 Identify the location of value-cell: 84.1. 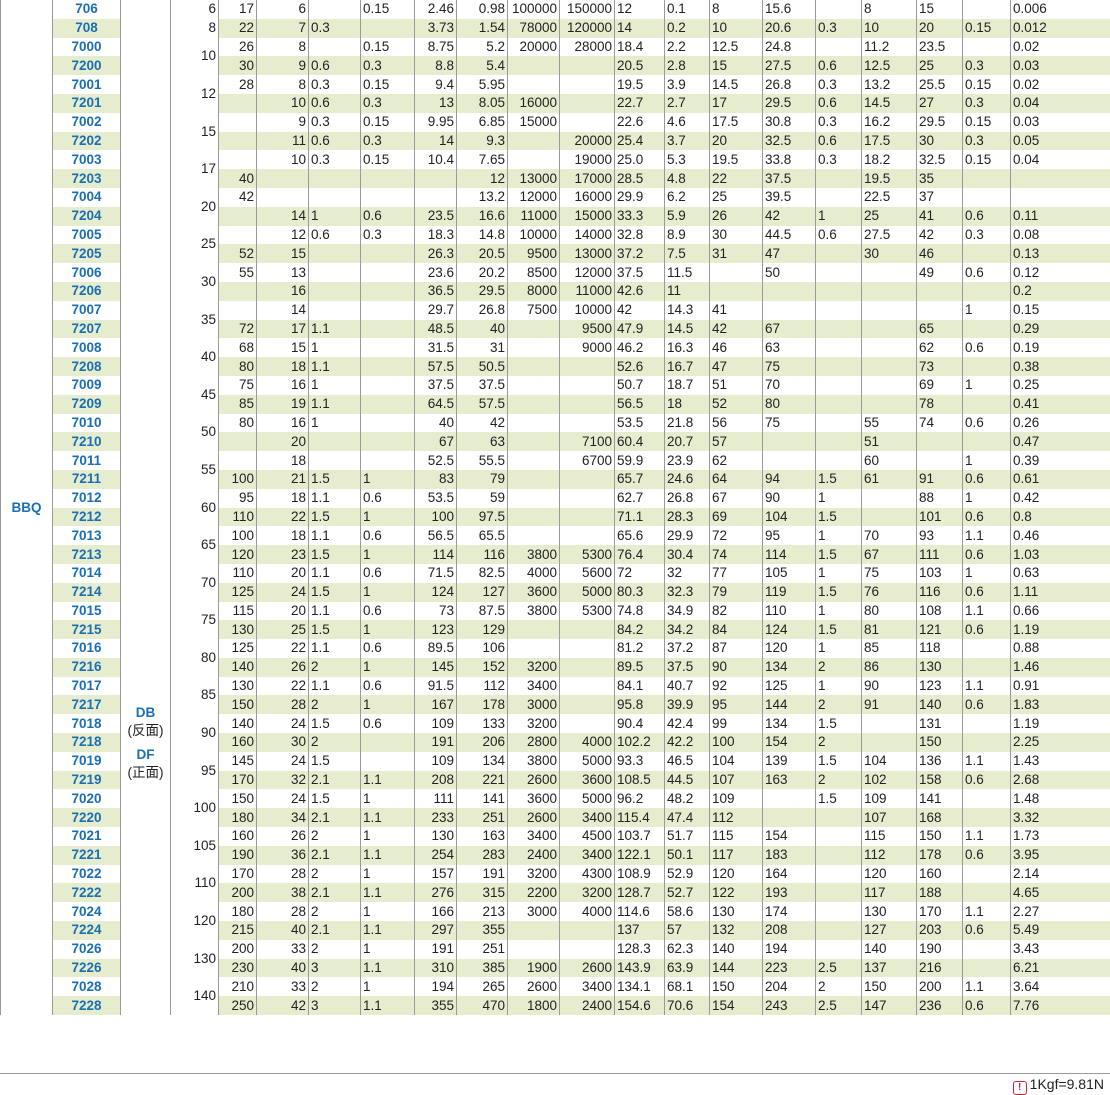
(639, 686).